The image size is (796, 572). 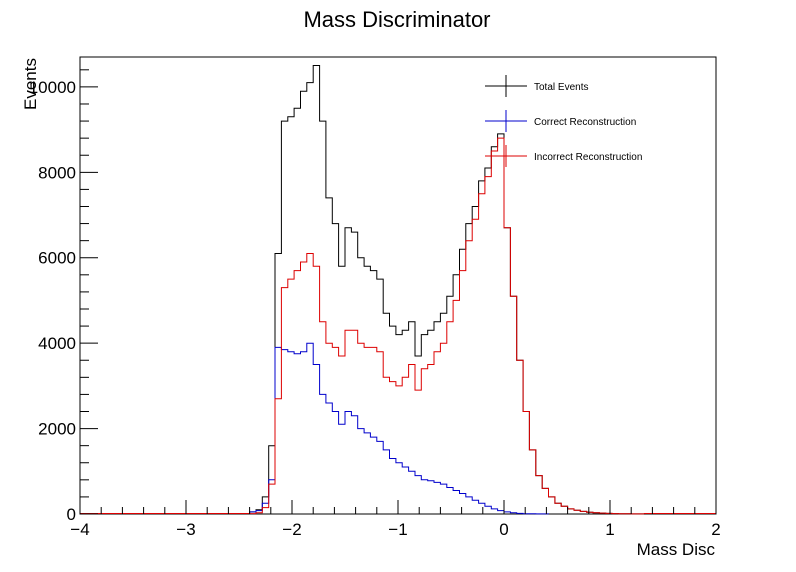 I want to click on x-tick-label: −4, so click(x=79, y=529).